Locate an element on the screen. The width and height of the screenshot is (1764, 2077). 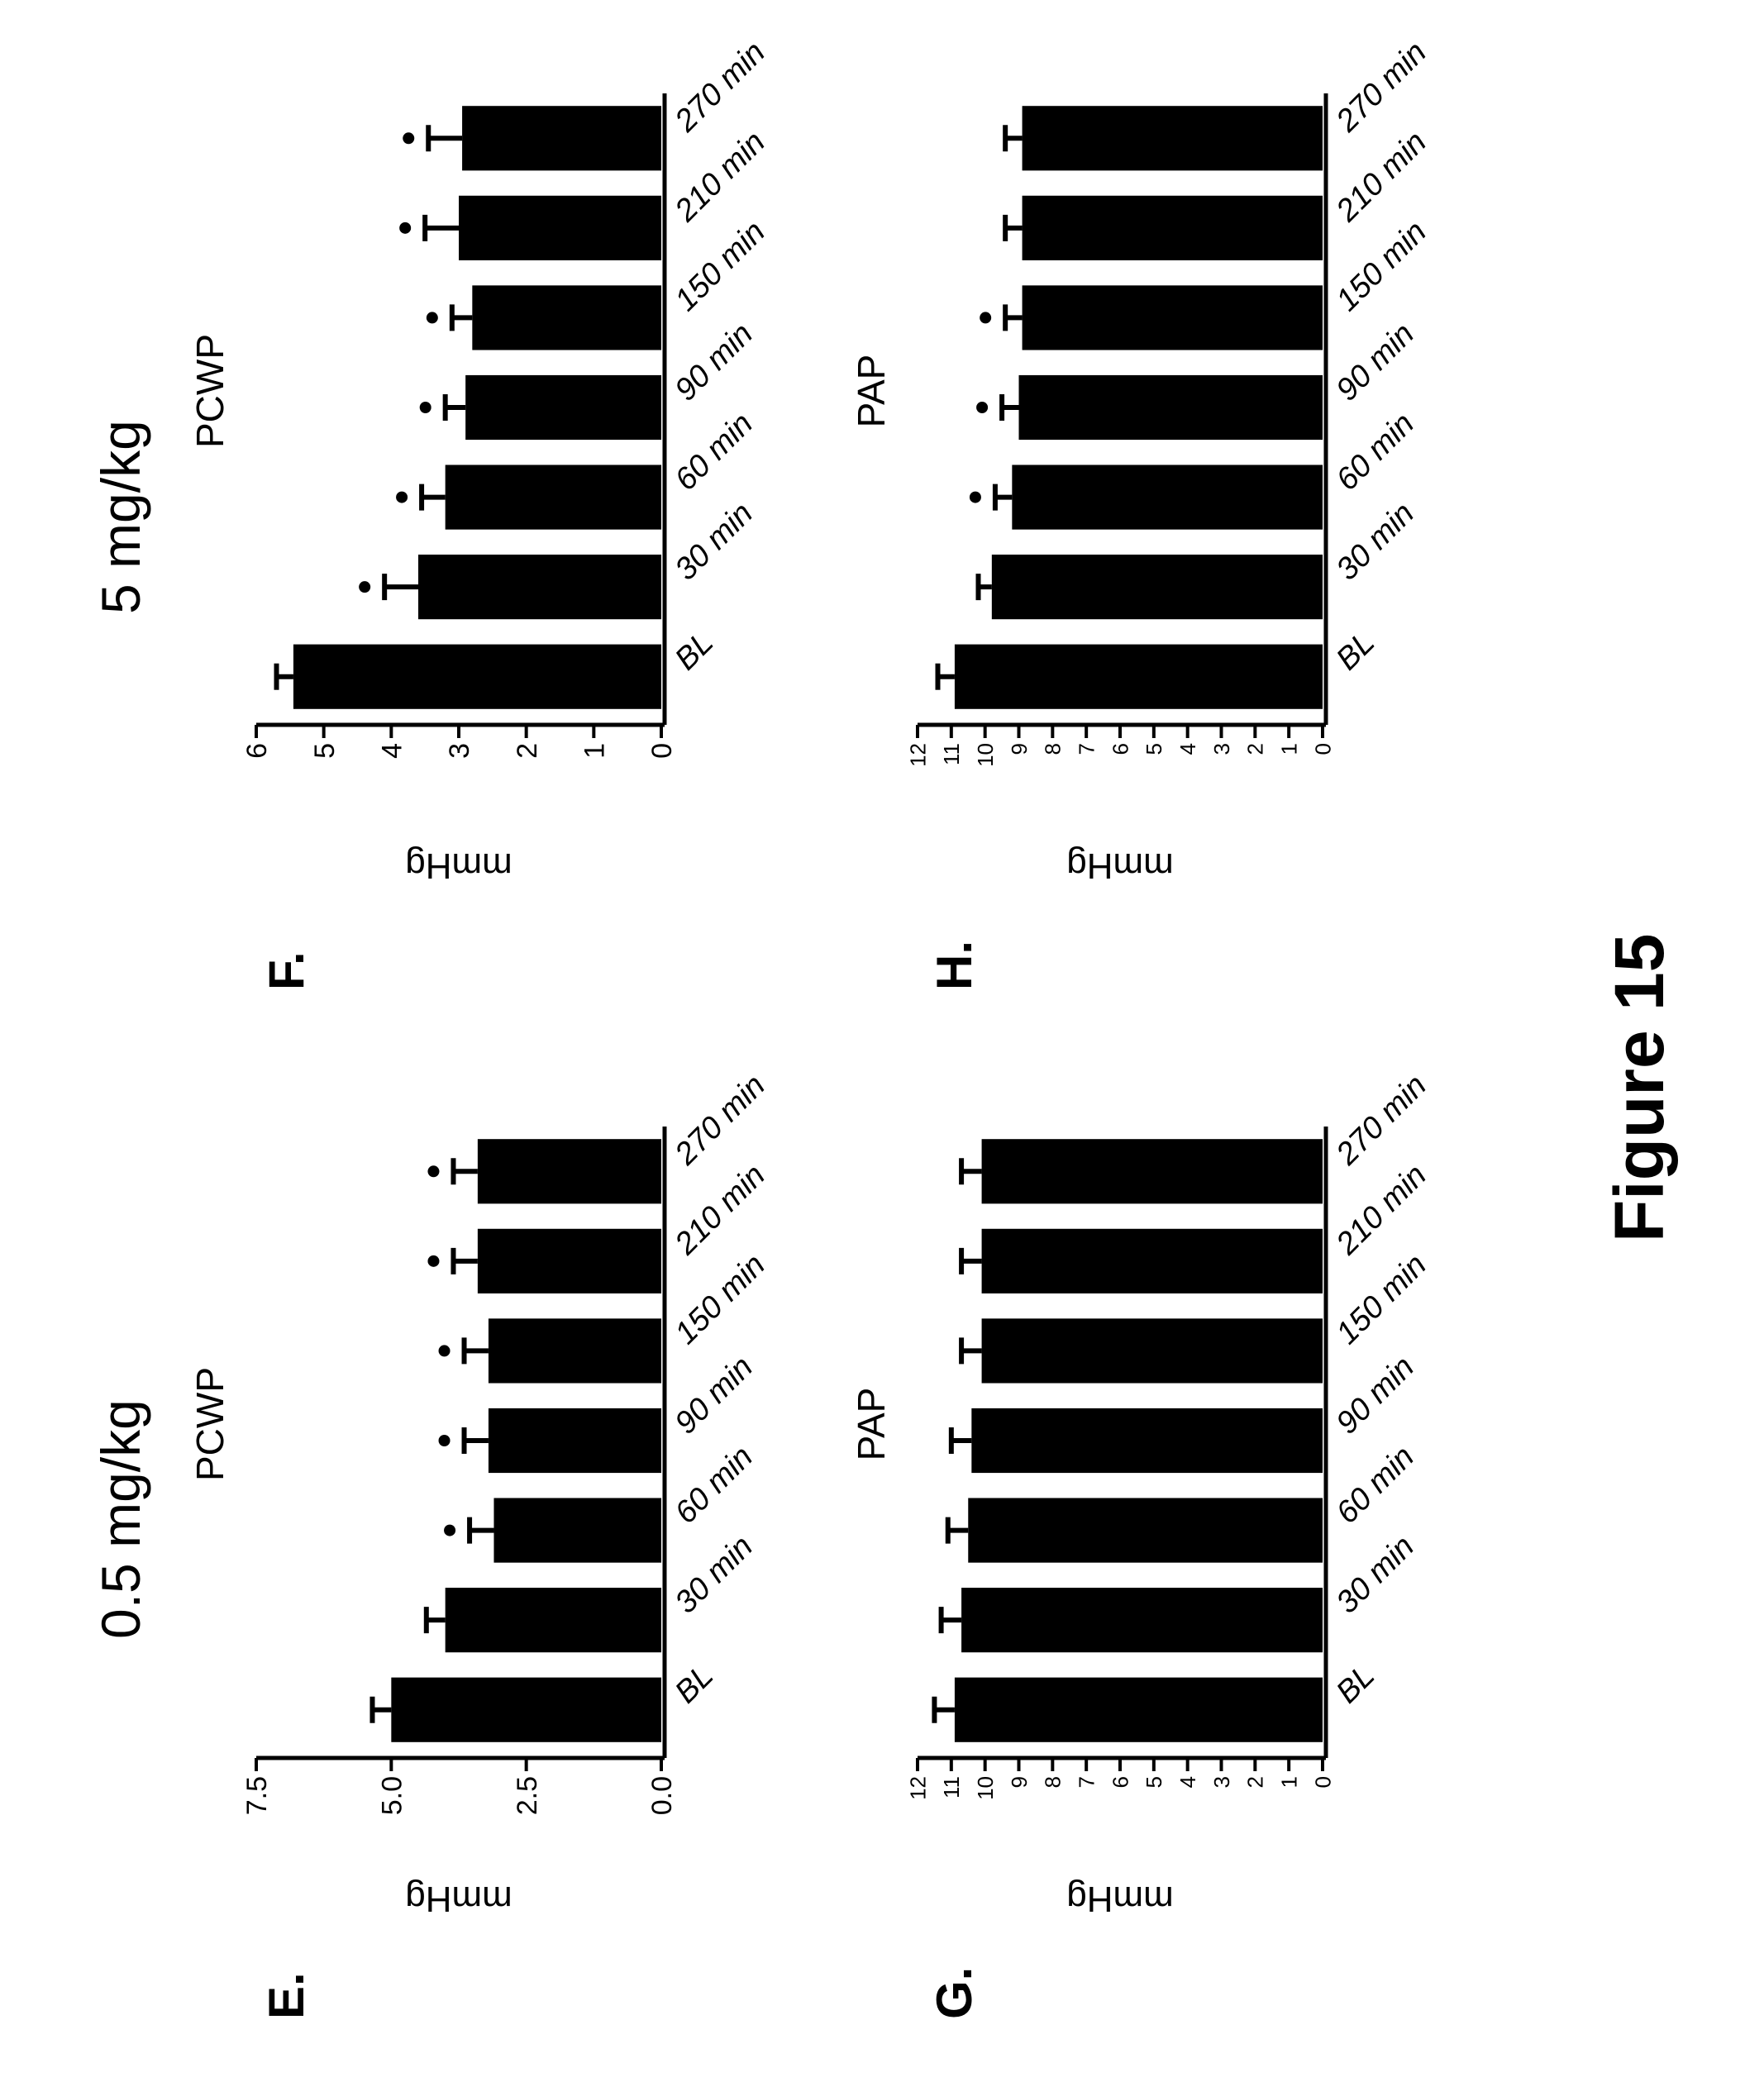
y-tick-label: 2.5 is located at coordinates (527, 1795).